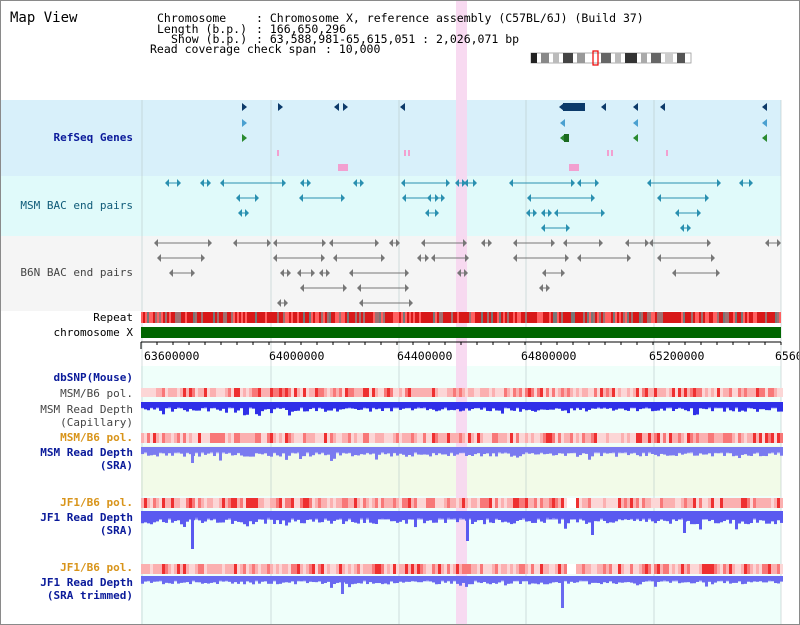 The image size is (800, 625). What do you see at coordinates (96, 437) in the screenshot?
I see `msm-b6-pol-sra-label: MSM/B6 pol.` at bounding box center [96, 437].